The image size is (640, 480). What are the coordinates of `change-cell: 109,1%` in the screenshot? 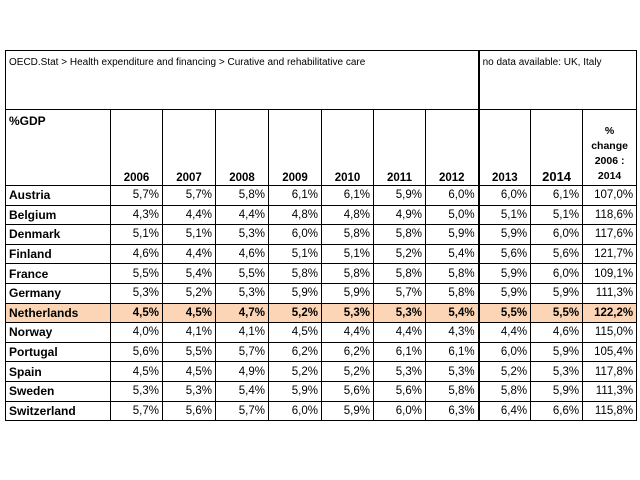 It's located at (610, 273).